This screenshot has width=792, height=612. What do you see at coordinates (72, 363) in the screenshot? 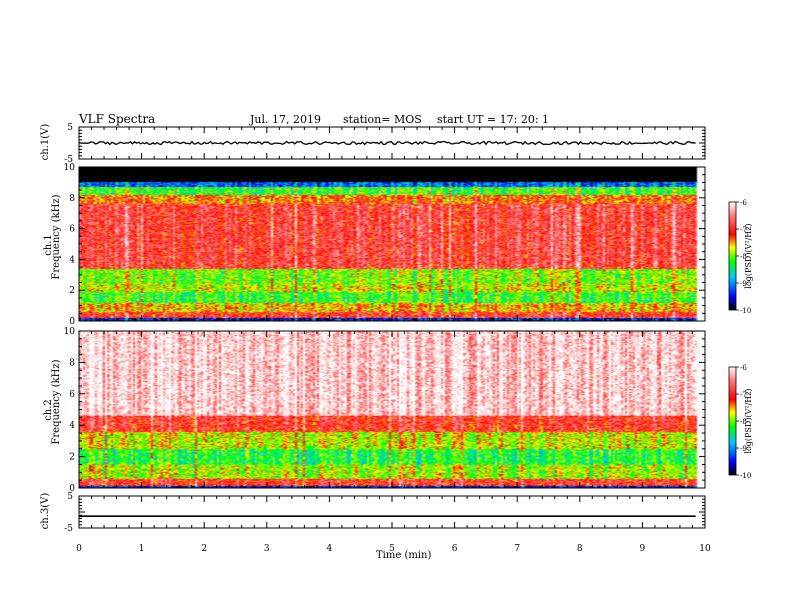
I see `ch2-y-tick-label: 8` at bounding box center [72, 363].